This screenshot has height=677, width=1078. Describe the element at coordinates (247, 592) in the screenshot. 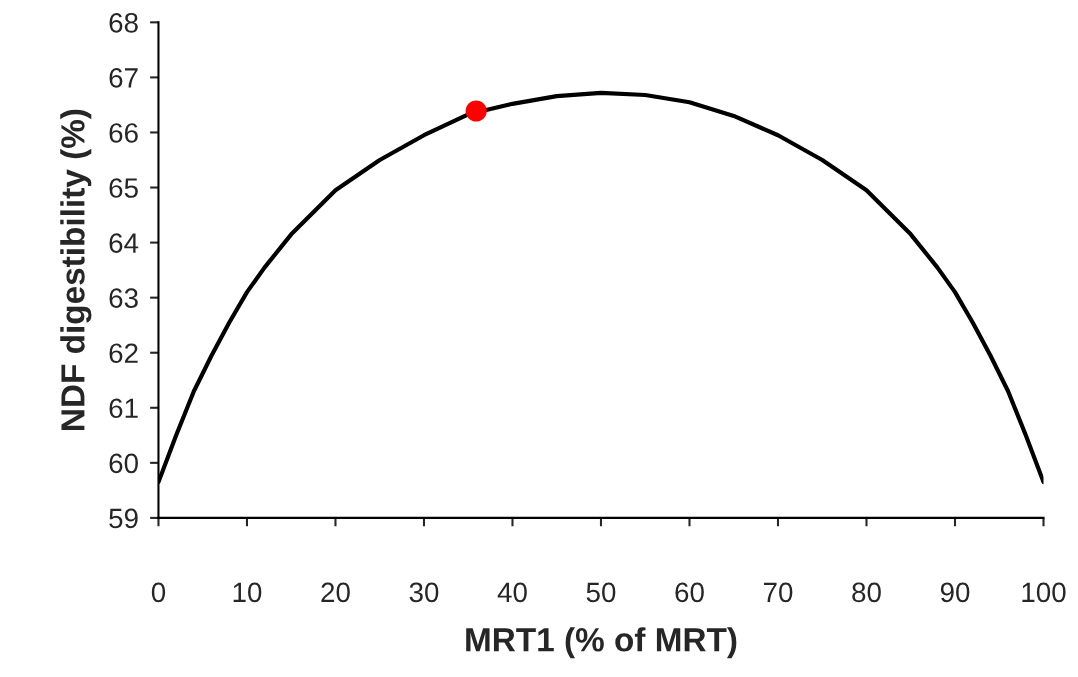

I see `x-tick-label: 10` at that location.